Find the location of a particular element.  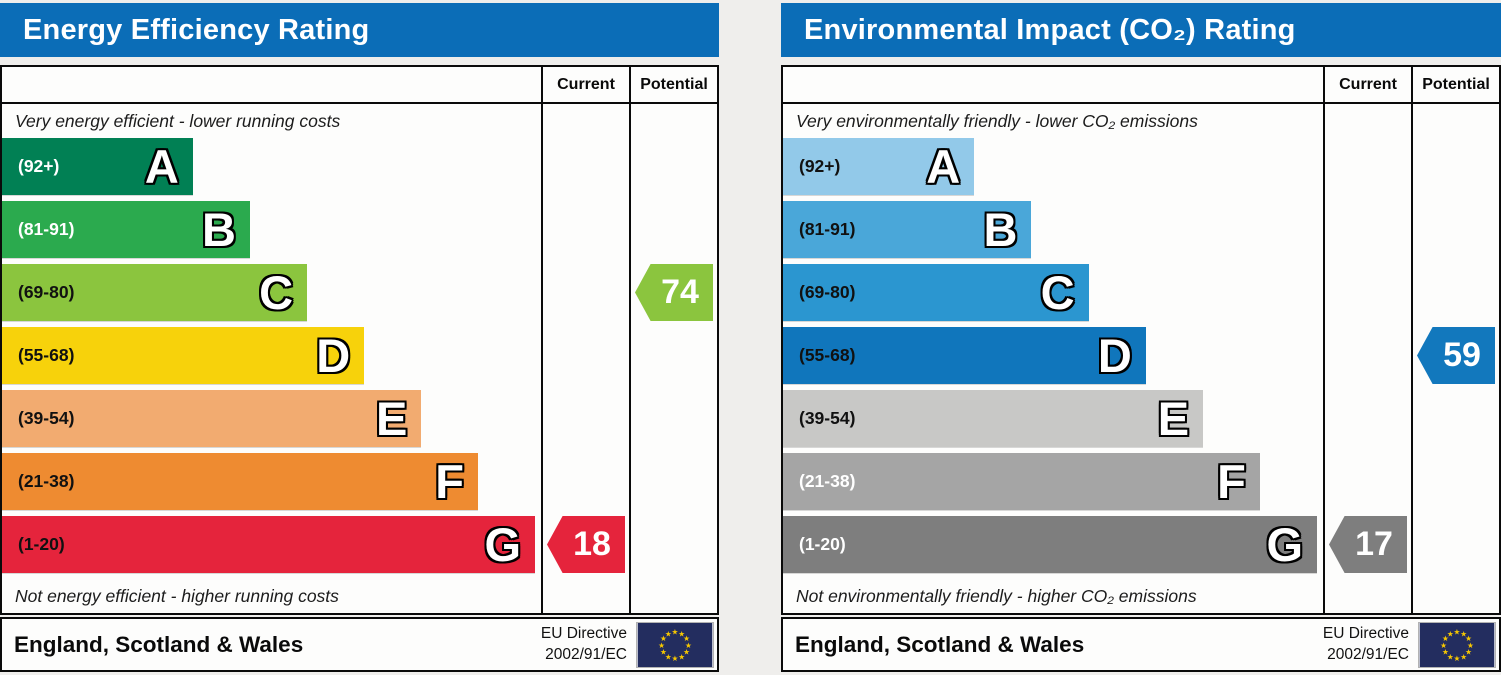

co2-band-d: (55-68) D is located at coordinates (964, 355).